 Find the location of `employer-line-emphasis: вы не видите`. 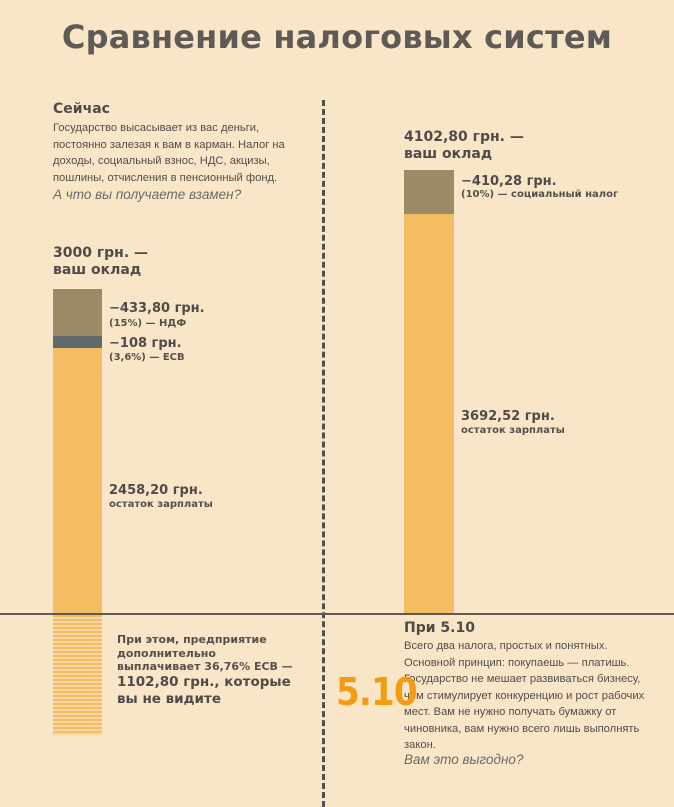

employer-line-emphasis: вы не видите is located at coordinates (169, 698).